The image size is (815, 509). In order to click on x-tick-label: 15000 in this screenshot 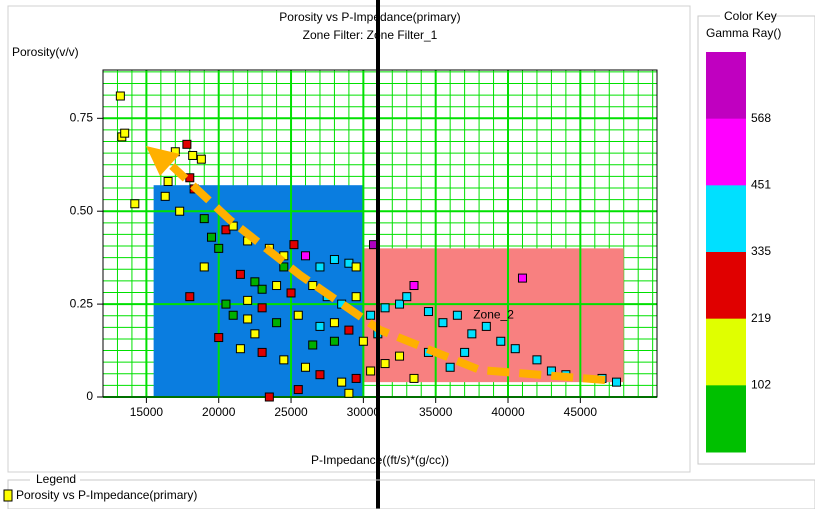, I will do `click(147, 412)`.